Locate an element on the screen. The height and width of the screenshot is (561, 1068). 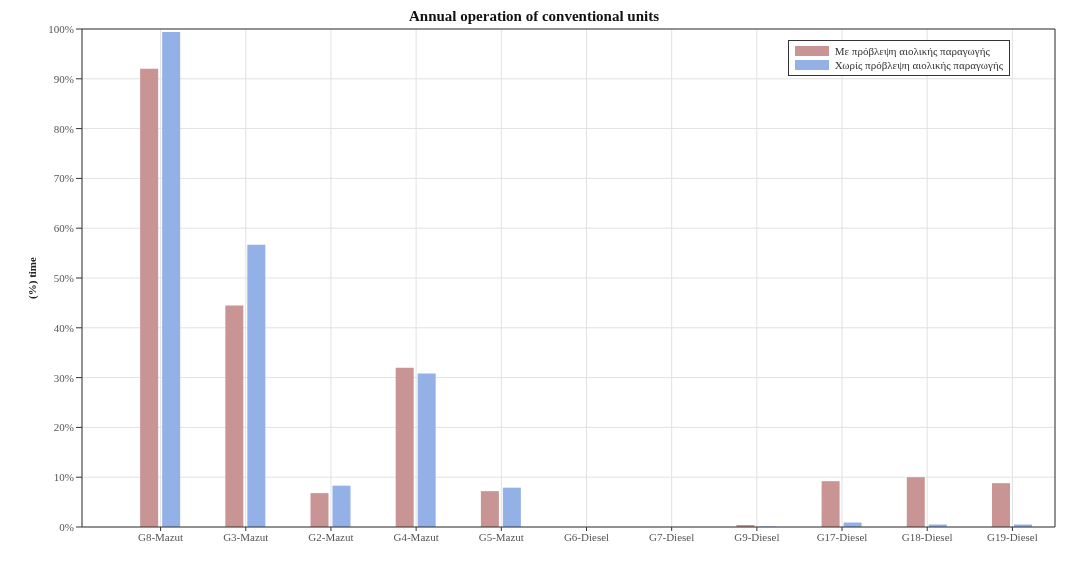
y-tick-label: 90% is located at coordinates (63, 78).